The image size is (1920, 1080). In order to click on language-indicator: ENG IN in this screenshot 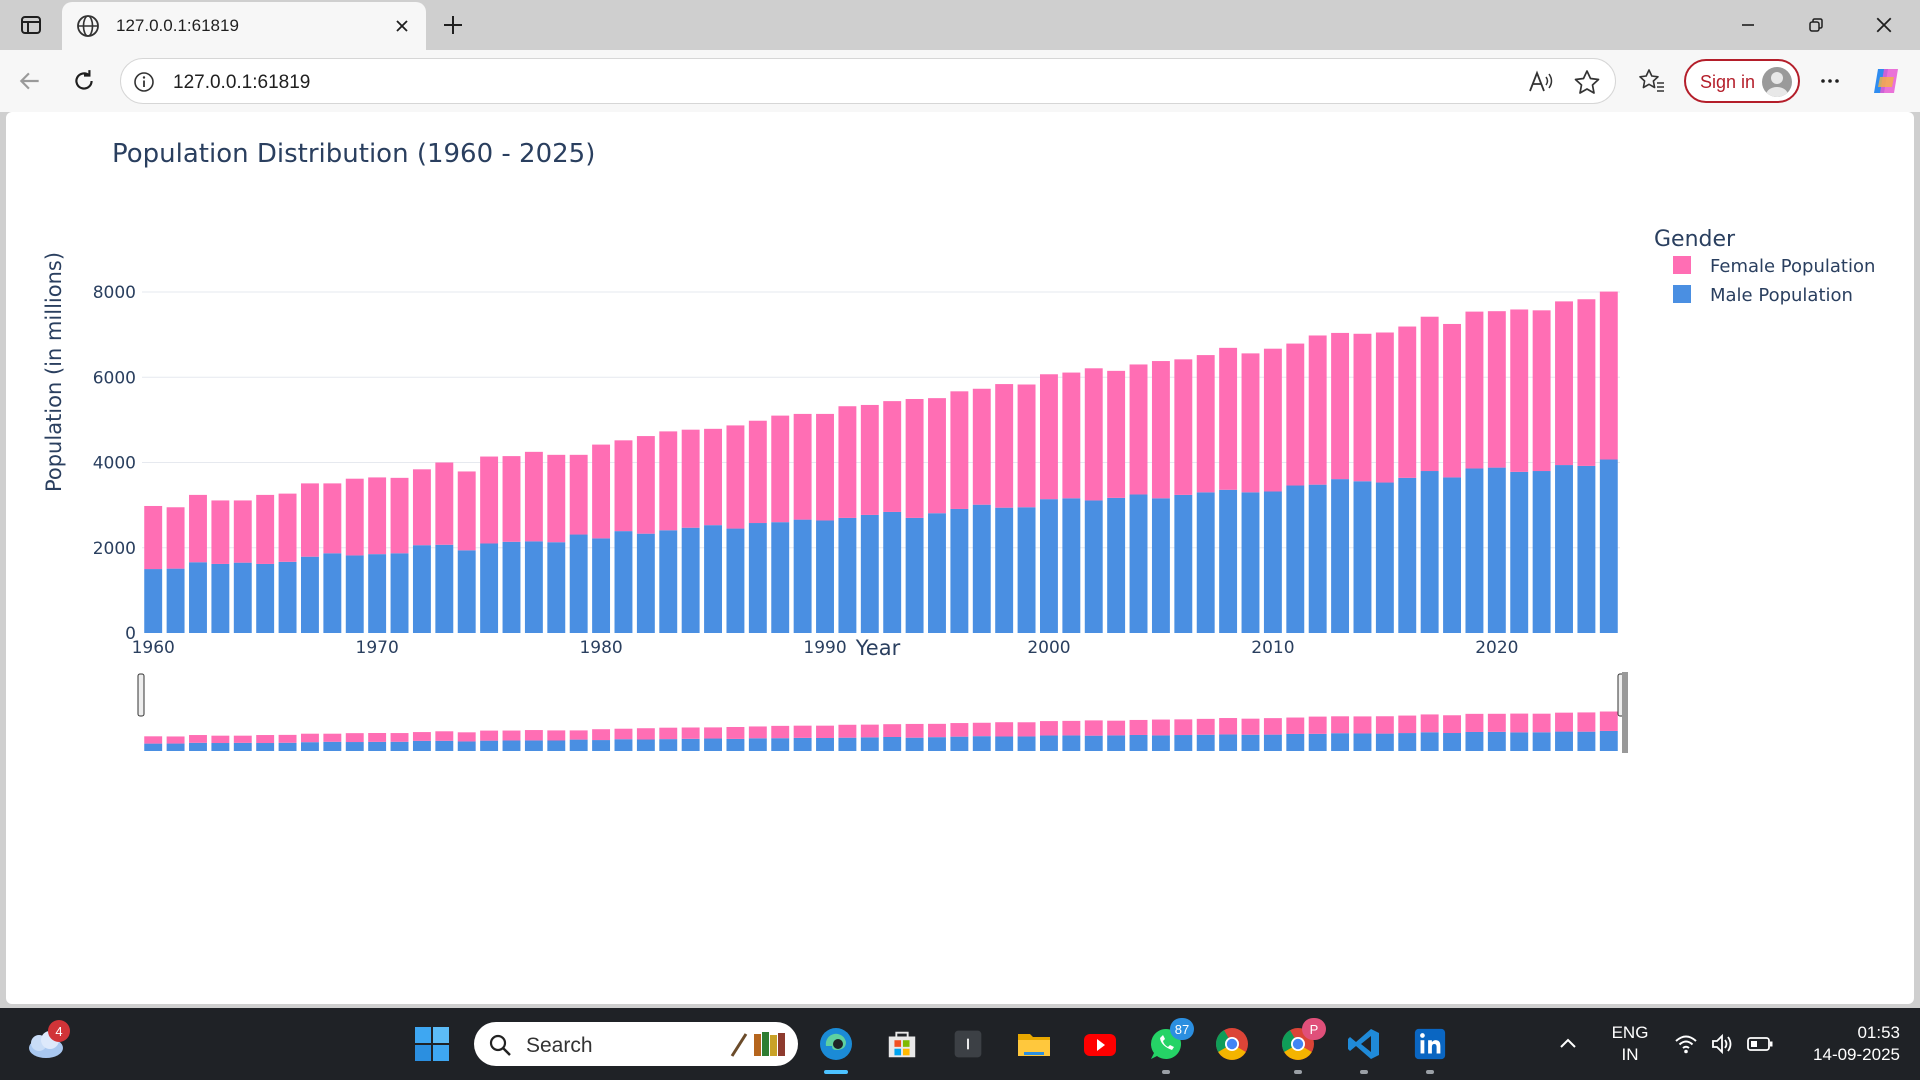, I will do `click(1630, 1044)`.